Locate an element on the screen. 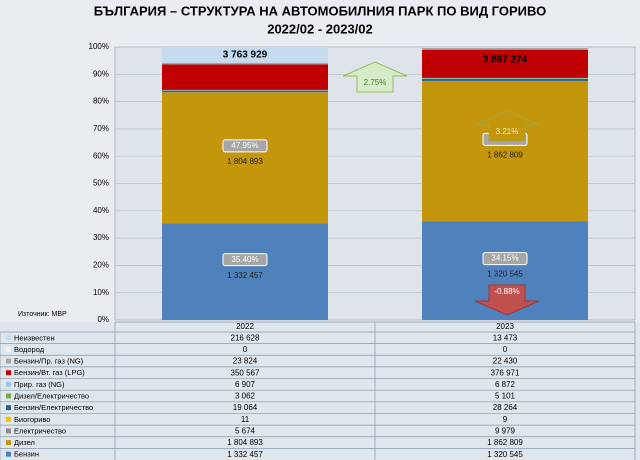 This screenshot has width=640, height=460. total-label: 3 867 274 is located at coordinates (505, 60).